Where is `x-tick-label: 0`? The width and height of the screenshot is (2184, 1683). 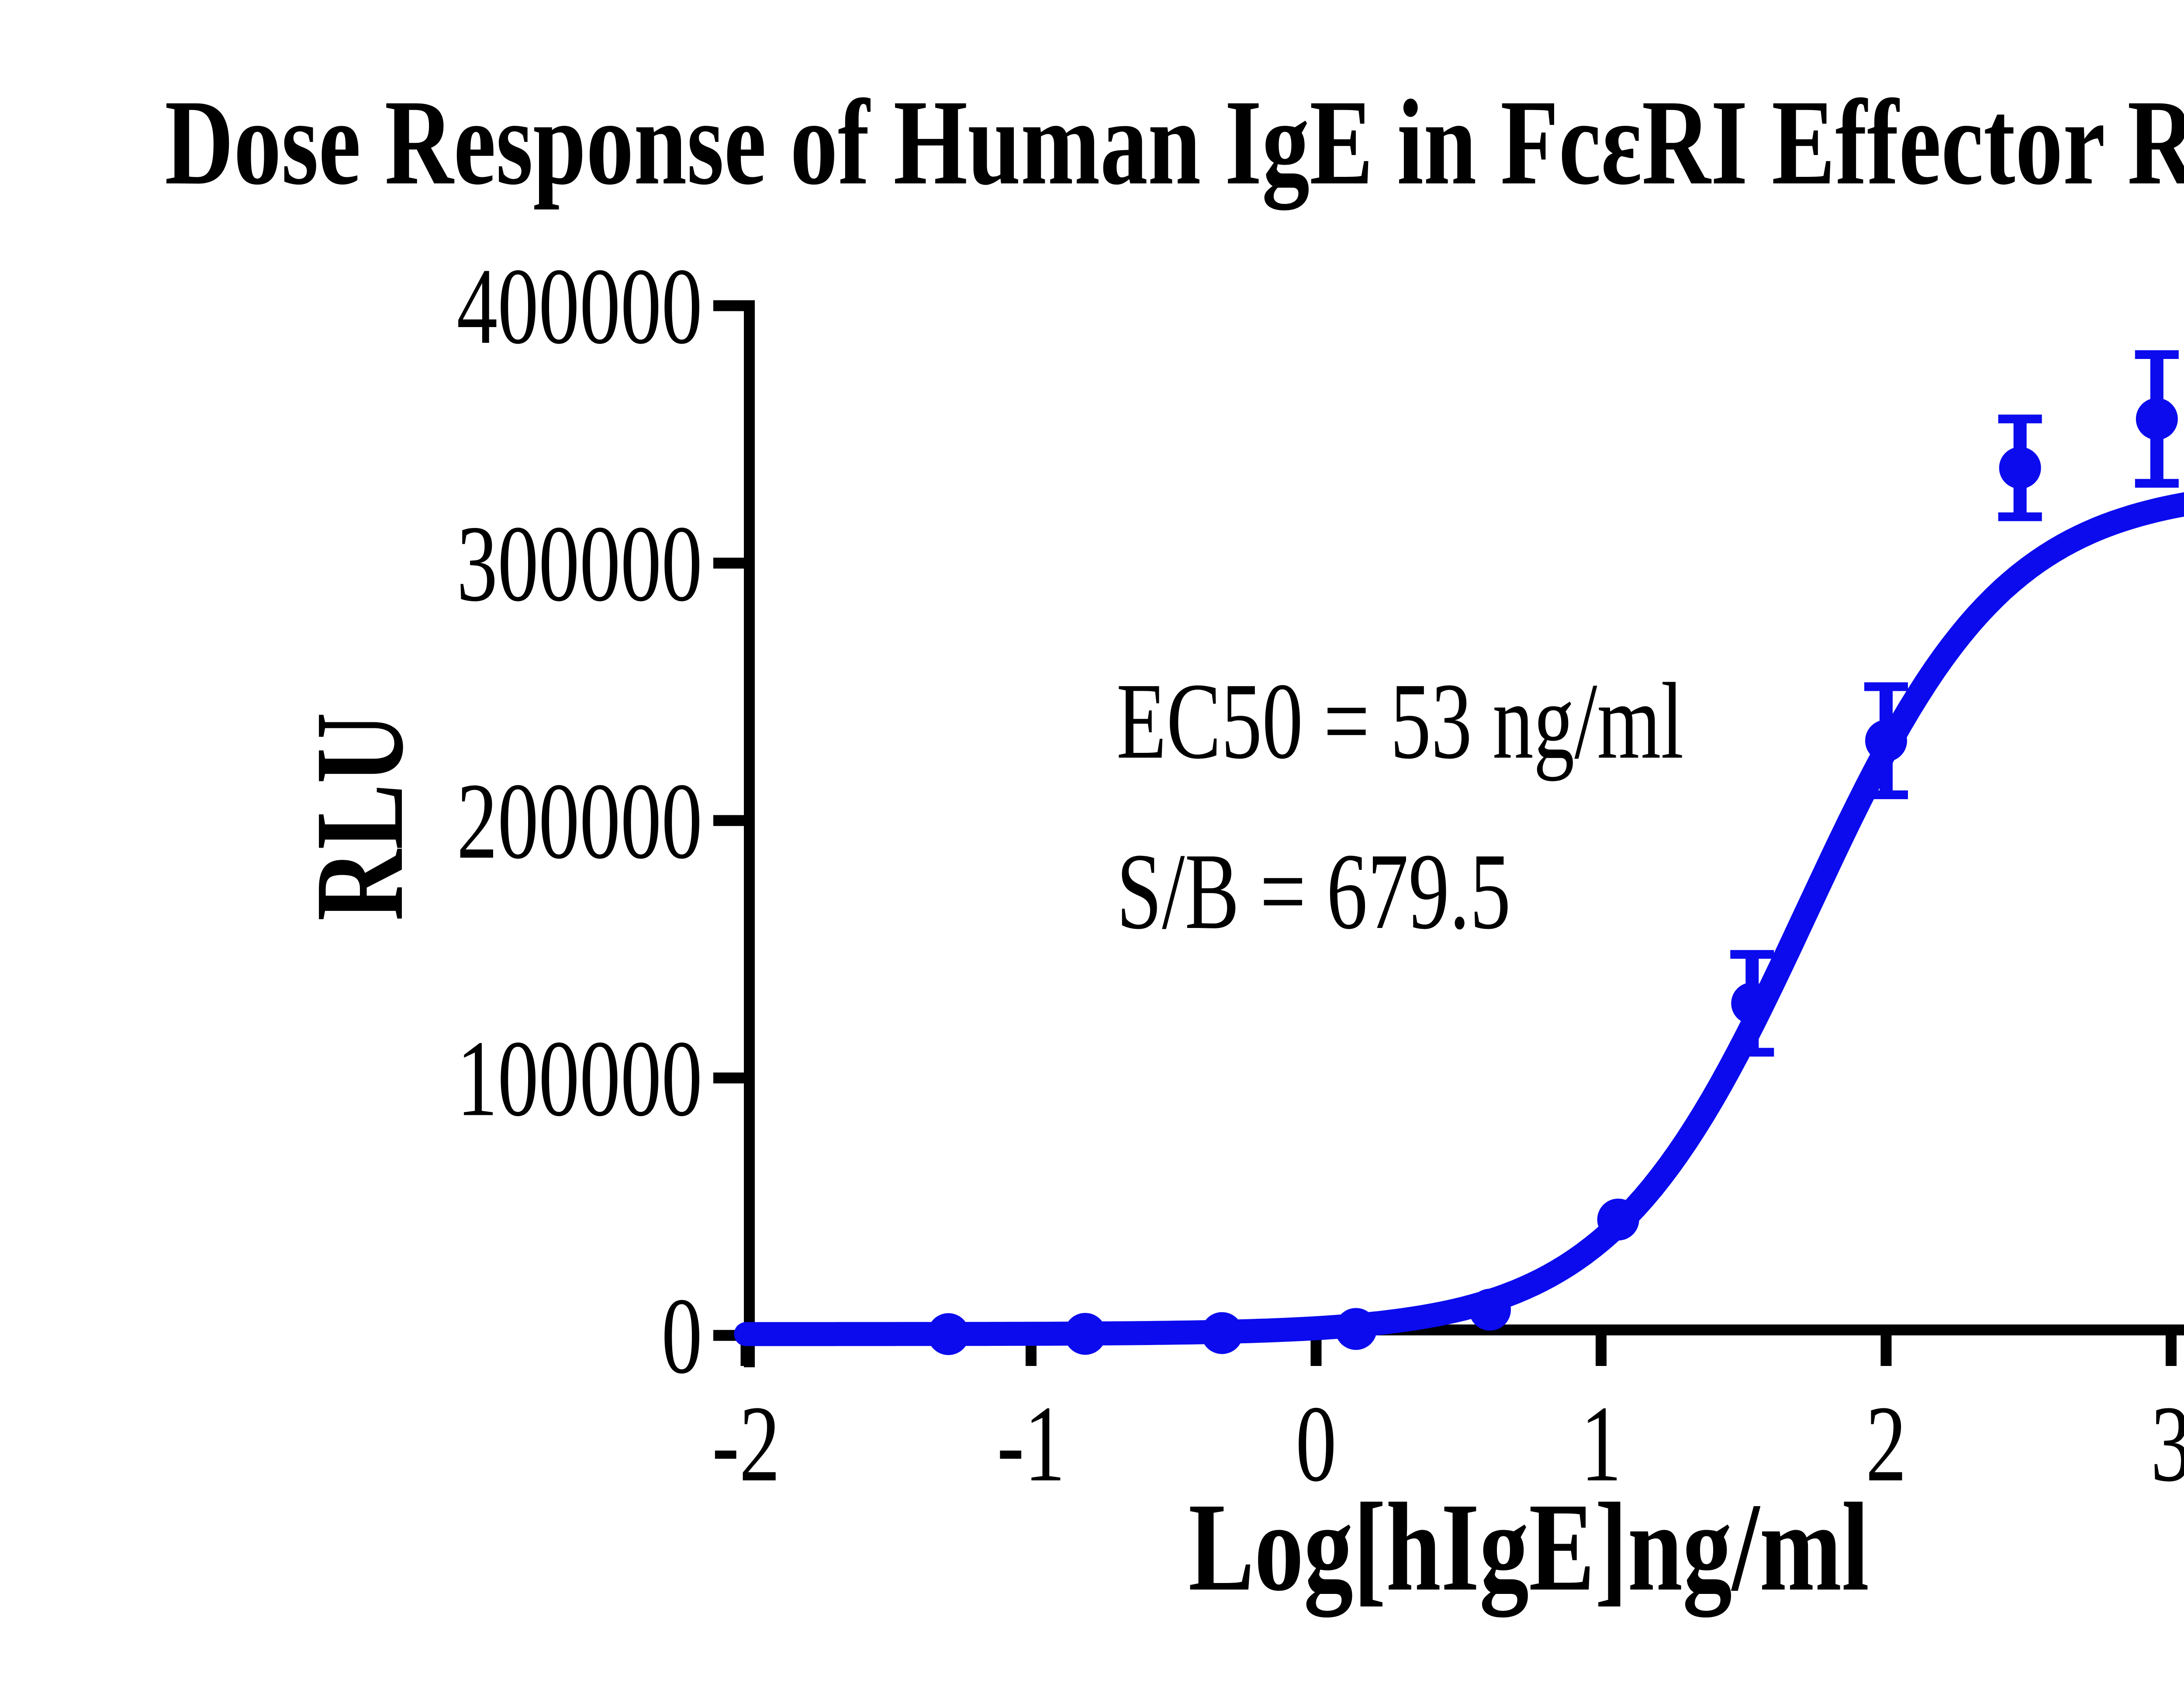
x-tick-label: 0 is located at coordinates (1316, 1443).